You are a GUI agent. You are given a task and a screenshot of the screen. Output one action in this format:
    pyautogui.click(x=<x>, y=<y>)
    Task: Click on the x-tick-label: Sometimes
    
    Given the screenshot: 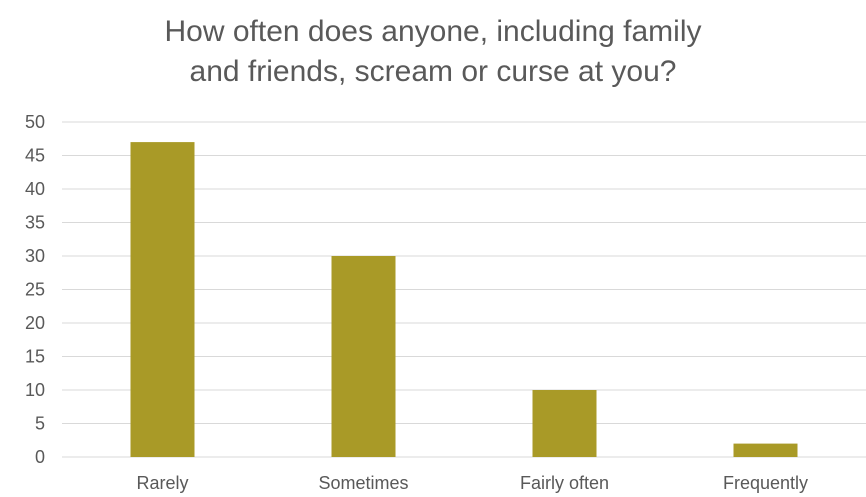 What is the action you would take?
    pyautogui.click(x=363, y=483)
    